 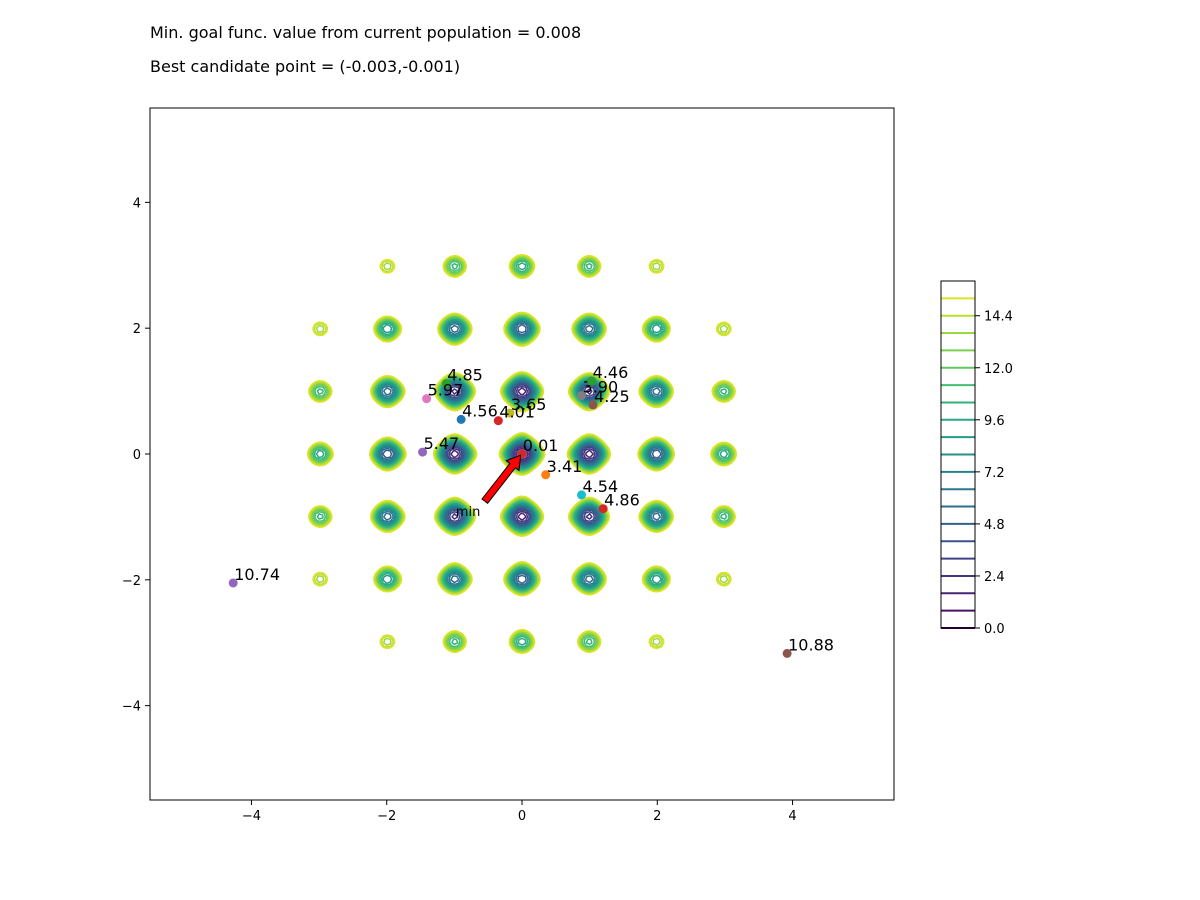 I want to click on colorbar-tick-label: 2.4, so click(x=994, y=577).